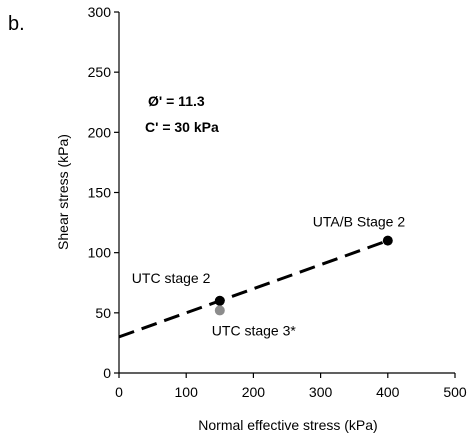 This screenshot has width=472, height=443. What do you see at coordinates (254, 330) in the screenshot?
I see `data-point-label: UTC stage 3*` at bounding box center [254, 330].